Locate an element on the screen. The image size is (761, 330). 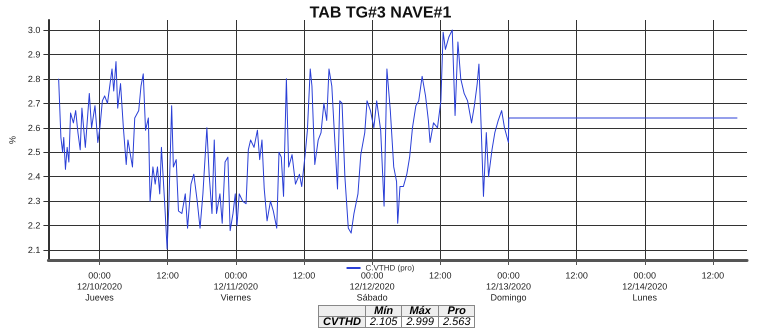
y-tick-label: 2.3 is located at coordinates (34, 201).